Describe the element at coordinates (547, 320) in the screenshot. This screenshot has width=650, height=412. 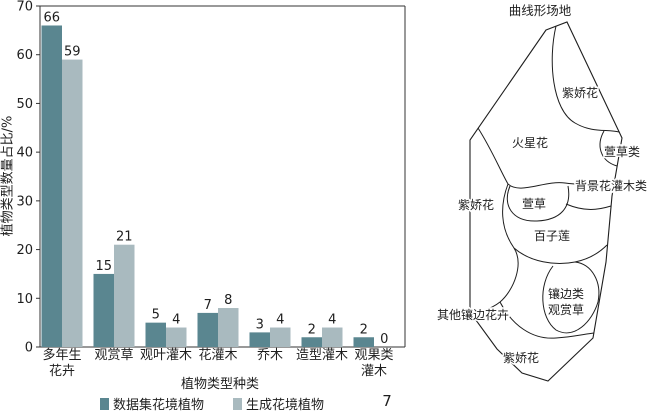
I see `region-boundary-bottom` at that location.